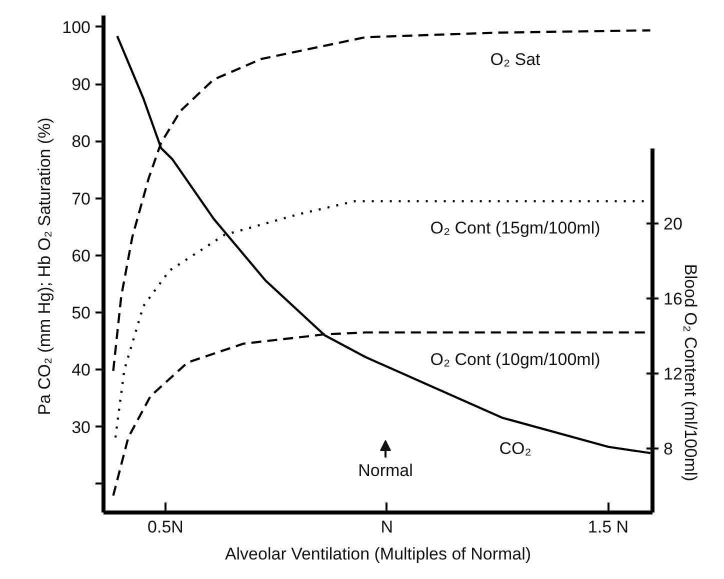 The height and width of the screenshot is (579, 724). I want to click on series-label: CO₂, so click(515, 448).